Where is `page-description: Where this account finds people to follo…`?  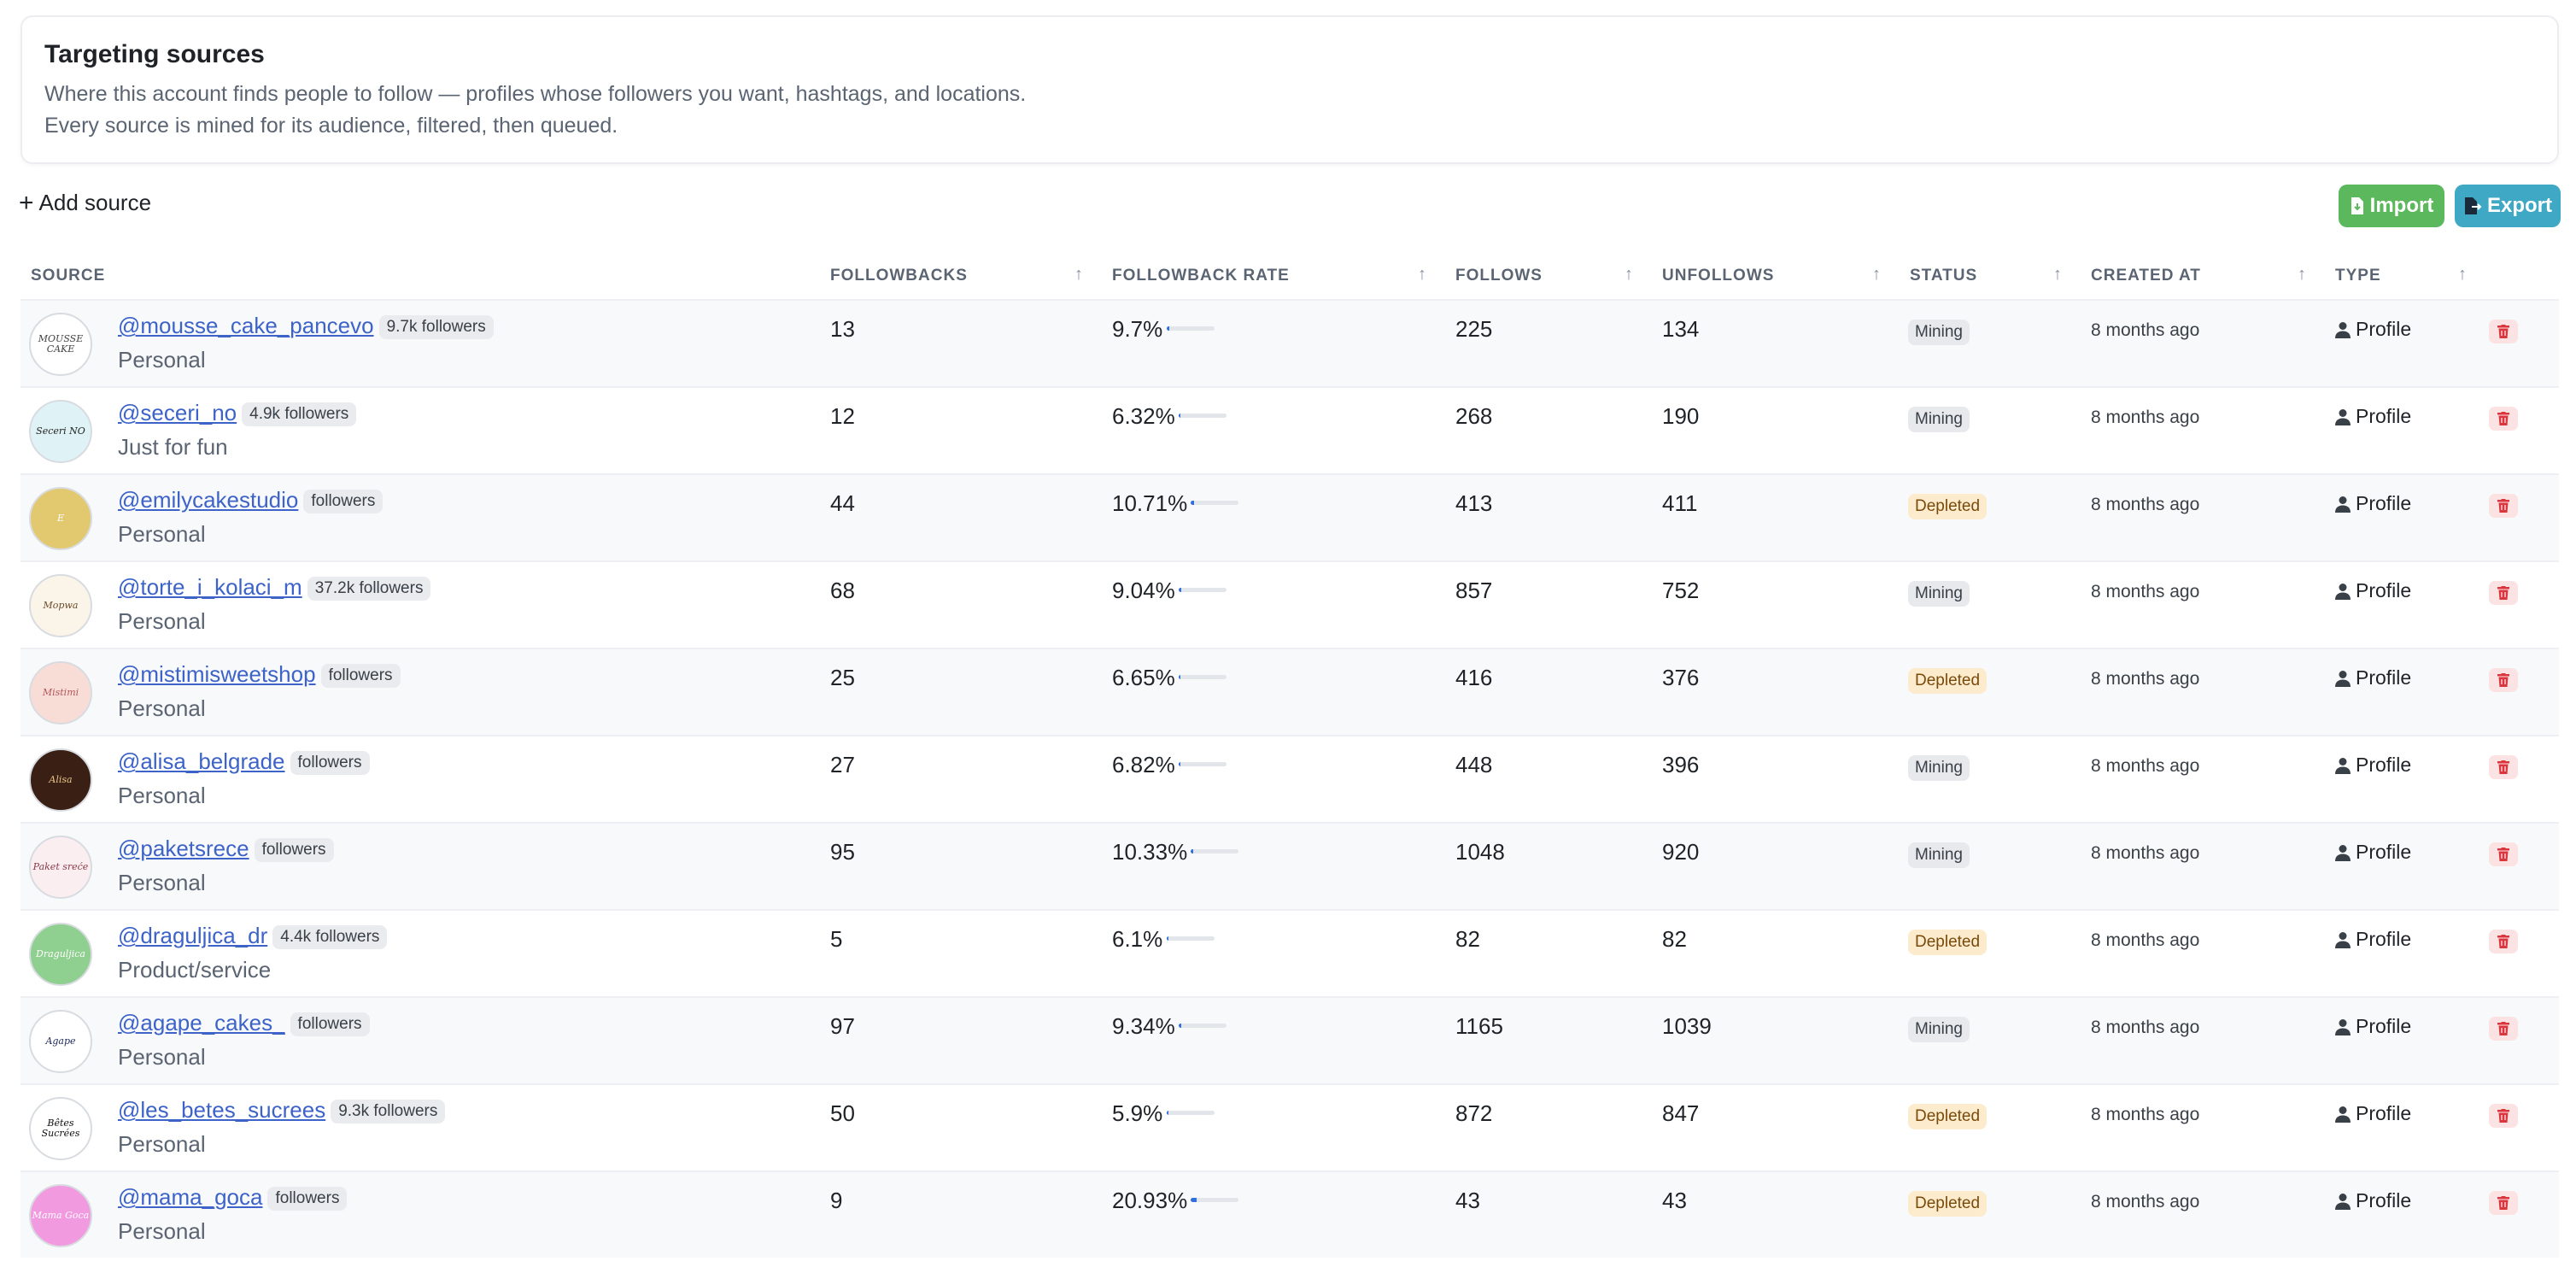
page-description: Where this account finds people to follo… is located at coordinates (535, 110).